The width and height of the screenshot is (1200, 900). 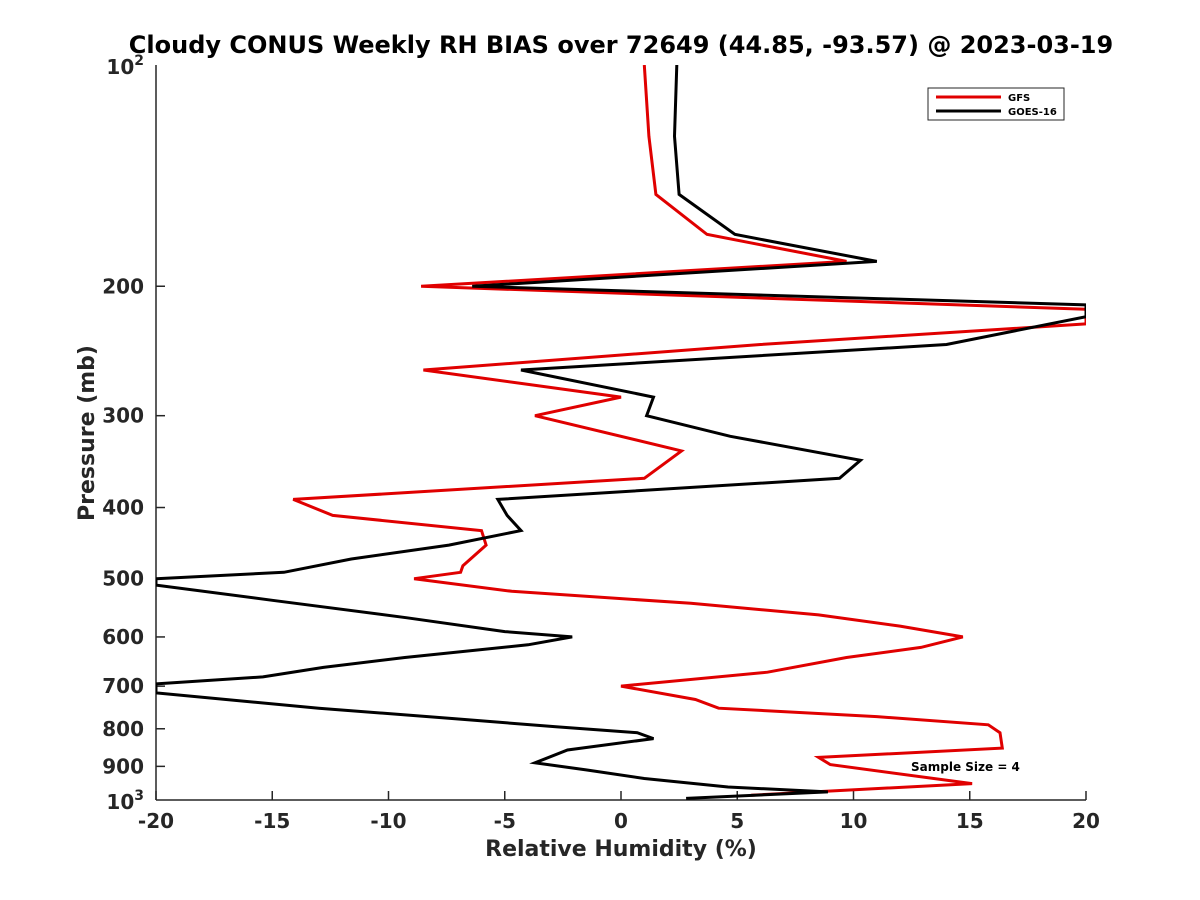 I want to click on y-tick-label: 200, so click(x=123, y=286).